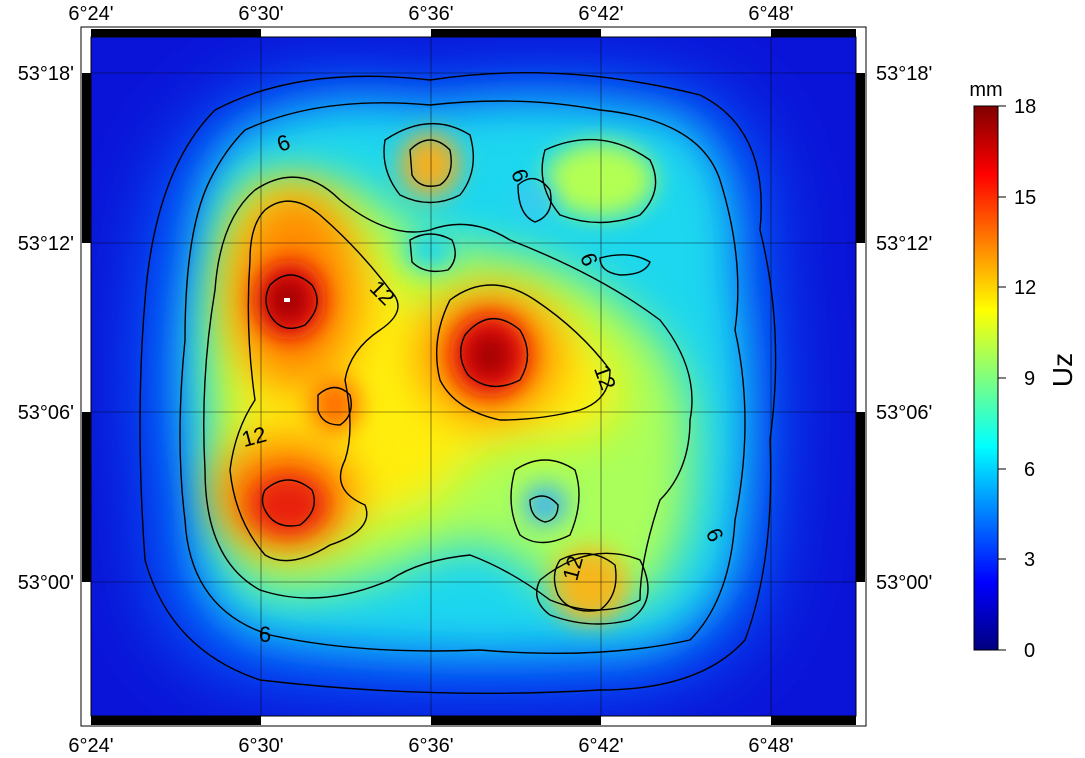  What do you see at coordinates (1025, 198) in the screenshot?
I see `colorbar-tick-label: 15` at bounding box center [1025, 198].